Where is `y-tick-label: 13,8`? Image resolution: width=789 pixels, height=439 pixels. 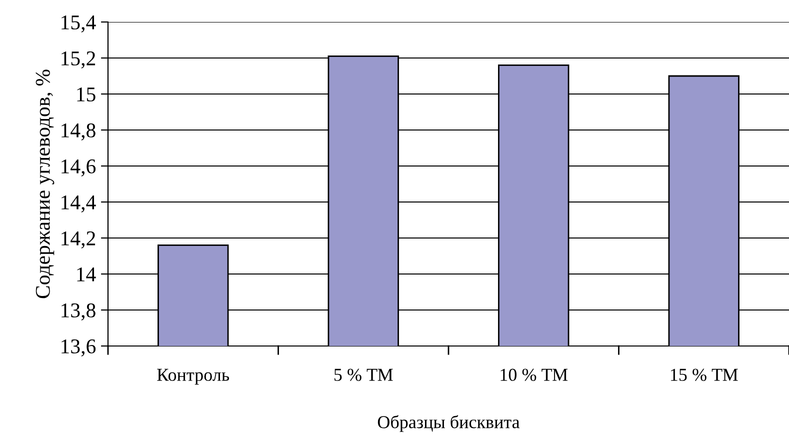 y-tick-label: 13,8 is located at coordinates (79, 311).